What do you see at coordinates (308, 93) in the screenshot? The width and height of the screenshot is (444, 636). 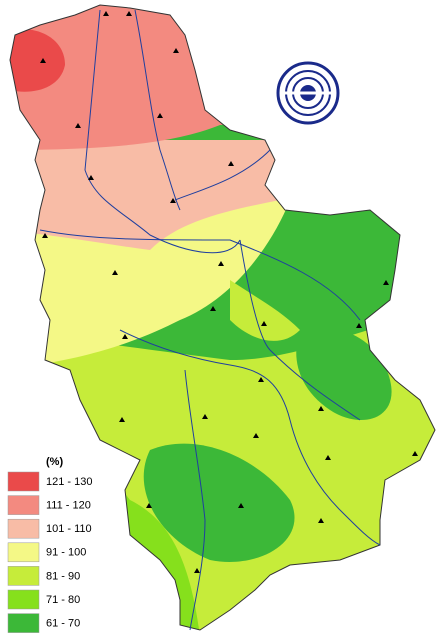 I see `logo` at bounding box center [308, 93].